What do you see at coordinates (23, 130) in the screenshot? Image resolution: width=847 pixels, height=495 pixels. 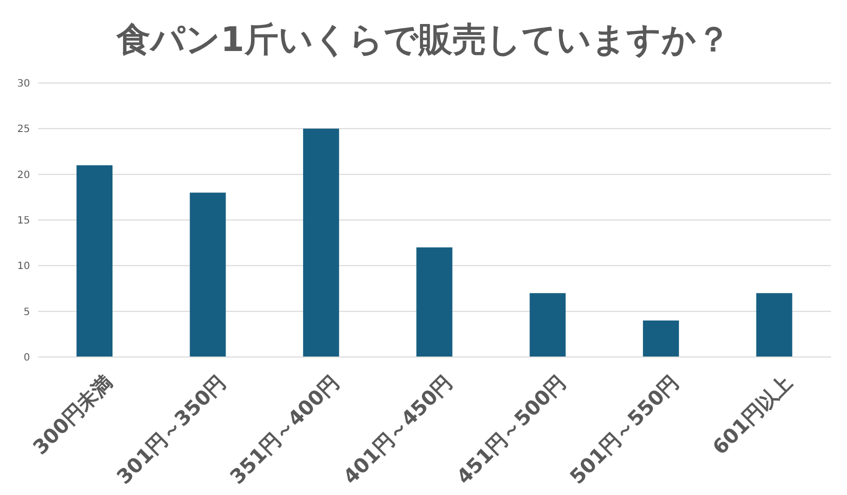 I see `y-tick-label: 25` at bounding box center [23, 130].